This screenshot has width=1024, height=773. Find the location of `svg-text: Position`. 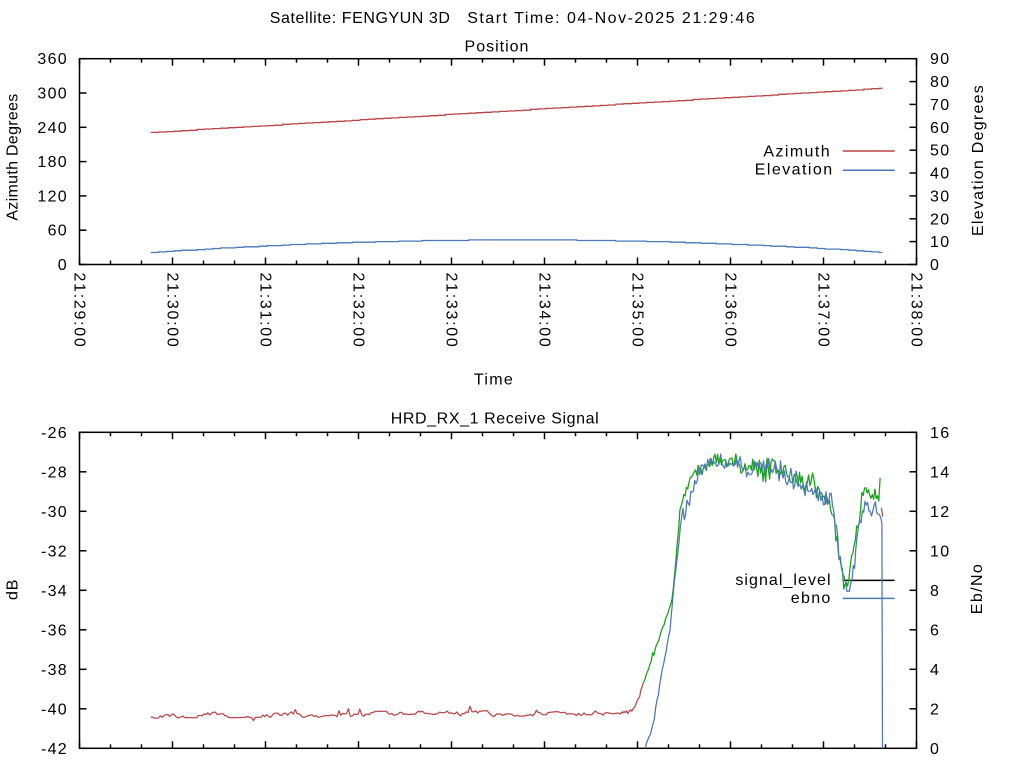

svg-text: Position is located at coordinates (497, 46).